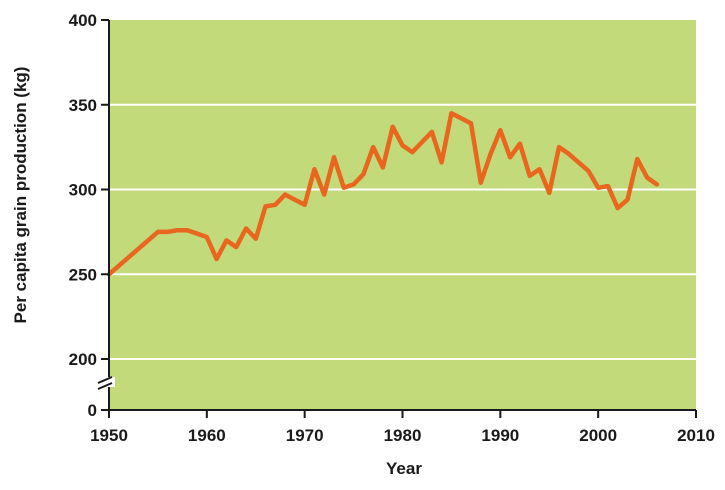 The height and width of the screenshot is (490, 725). What do you see at coordinates (500, 435) in the screenshot?
I see `x-tick-label-1990: 1990` at bounding box center [500, 435].